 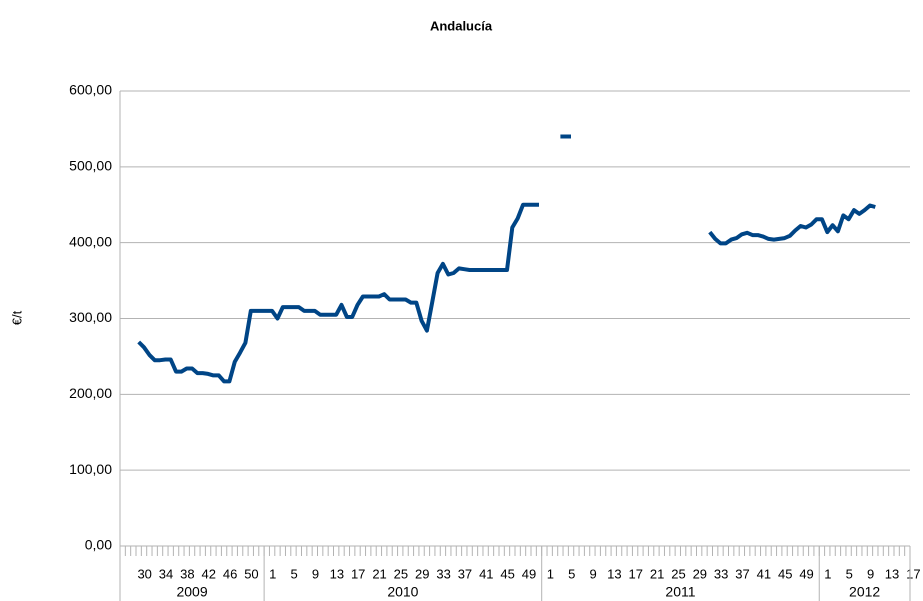 I want to click on y-tick-label: 500,00, so click(x=90, y=166).